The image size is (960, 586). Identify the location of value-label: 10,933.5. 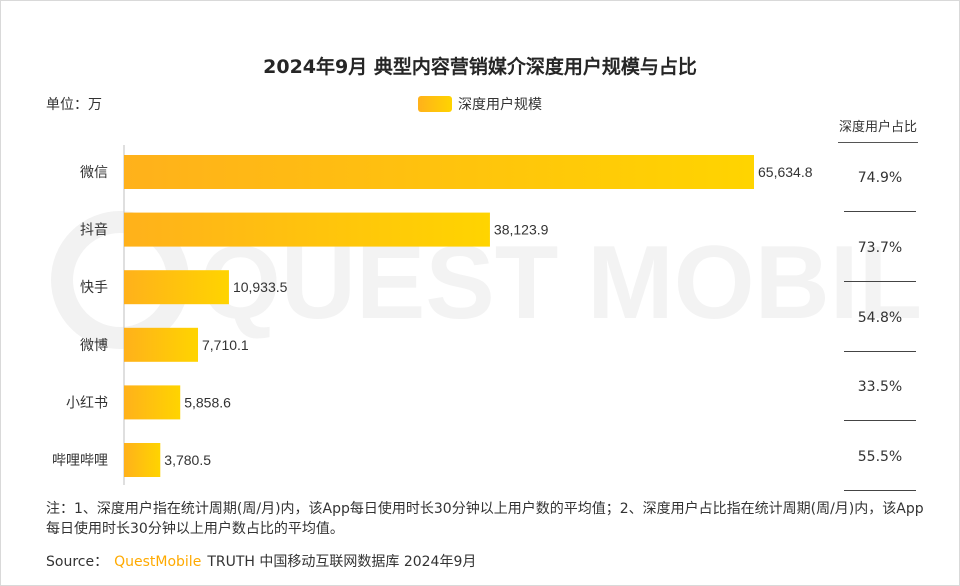
(260, 287).